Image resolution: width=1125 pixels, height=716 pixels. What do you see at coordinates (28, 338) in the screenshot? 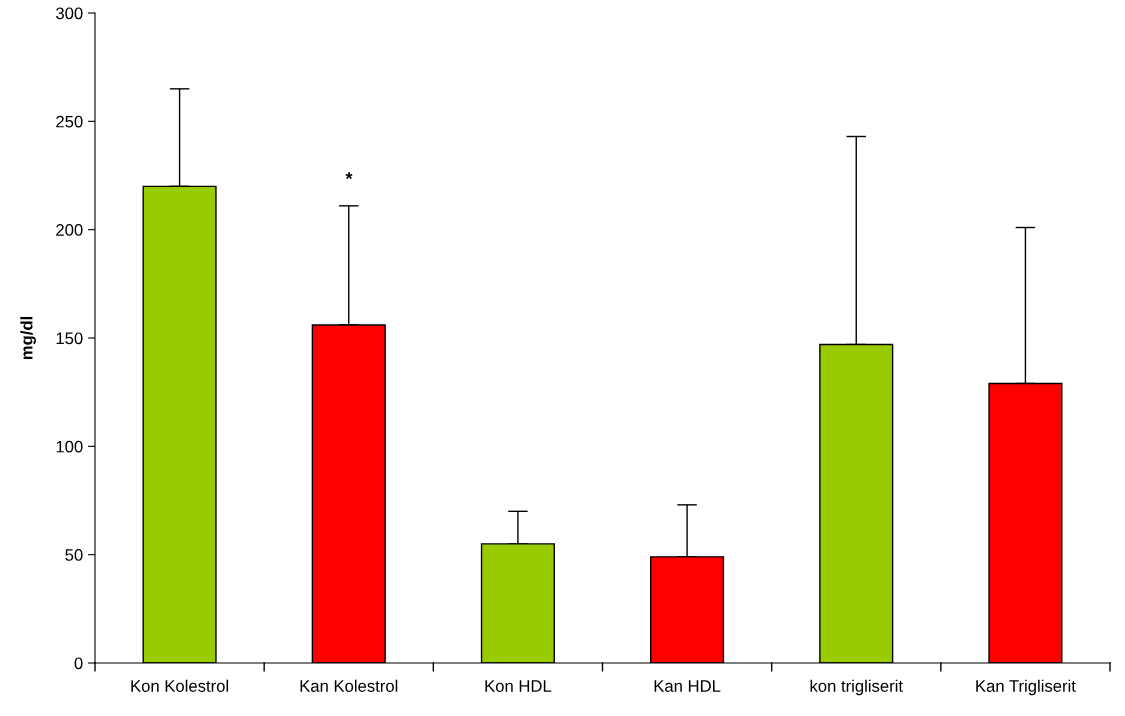
I see `y-axis-title: mg/dl` at bounding box center [28, 338].